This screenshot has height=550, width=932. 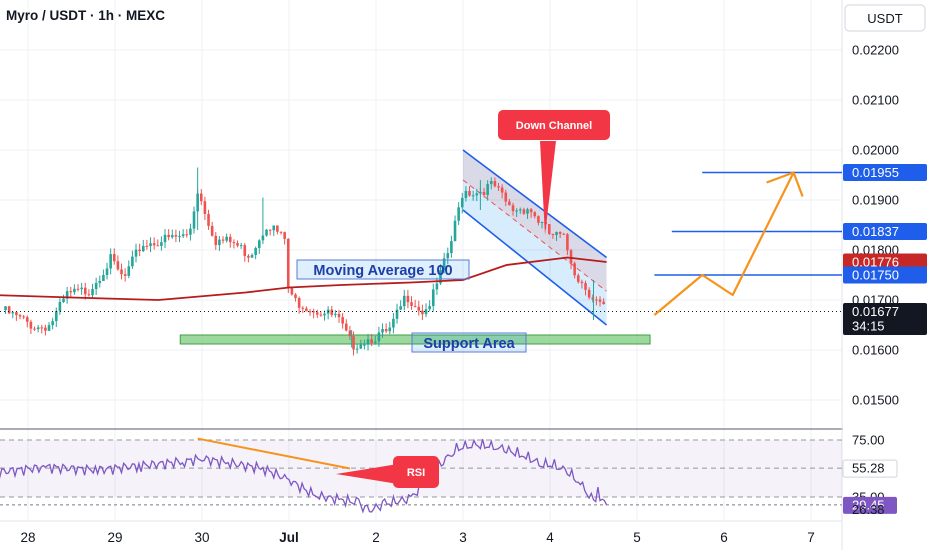 I want to click on rsi-tick-label: 29.45, so click(x=868, y=504).